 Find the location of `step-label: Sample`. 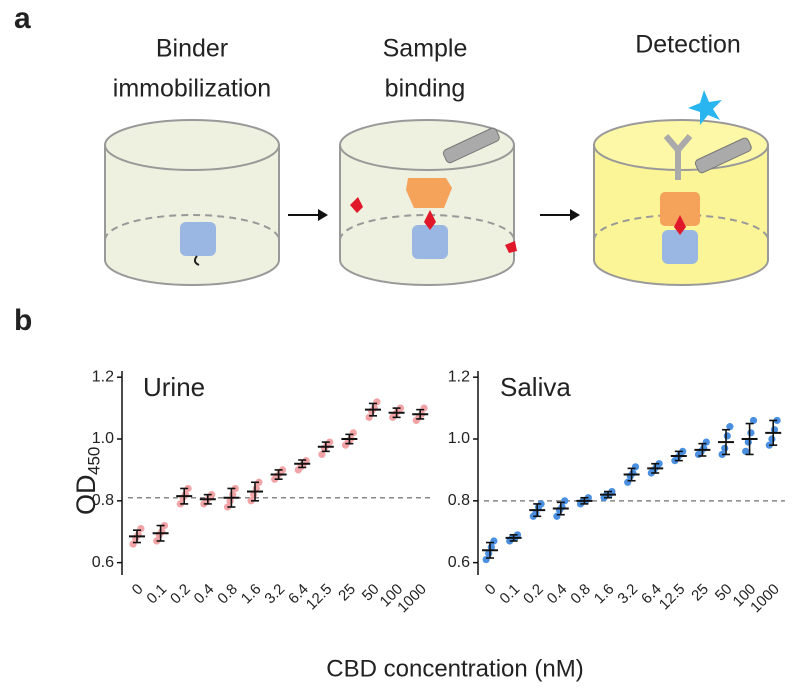

step-label: Sample is located at coordinates (425, 49).